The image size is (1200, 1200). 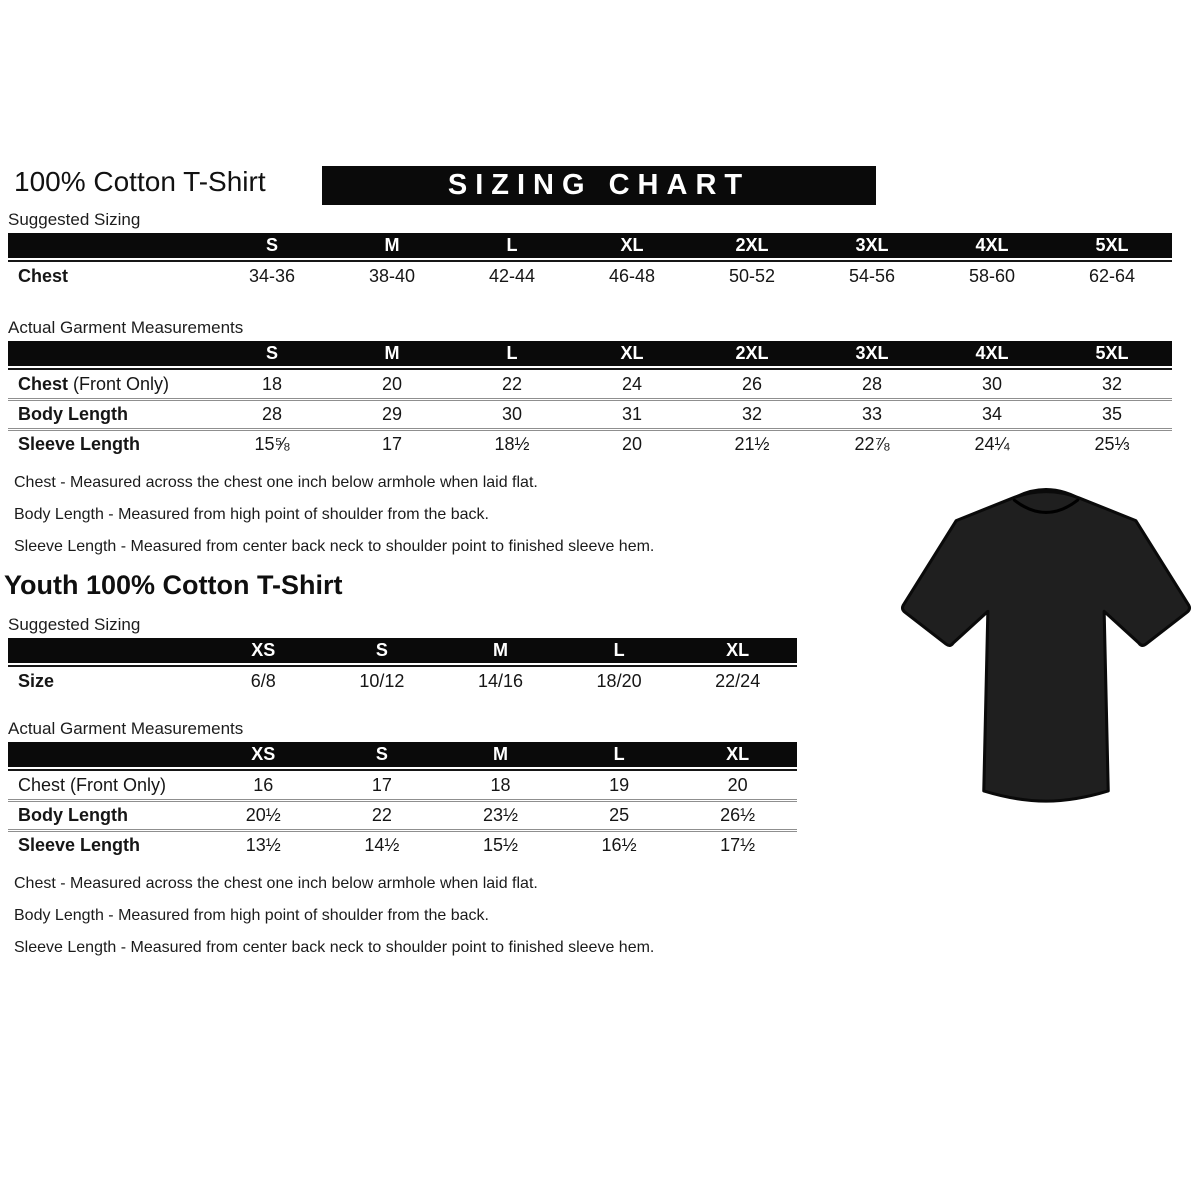 What do you see at coordinates (140, 181) in the screenshot?
I see `page-title: 100% Cotton T-Shirt` at bounding box center [140, 181].